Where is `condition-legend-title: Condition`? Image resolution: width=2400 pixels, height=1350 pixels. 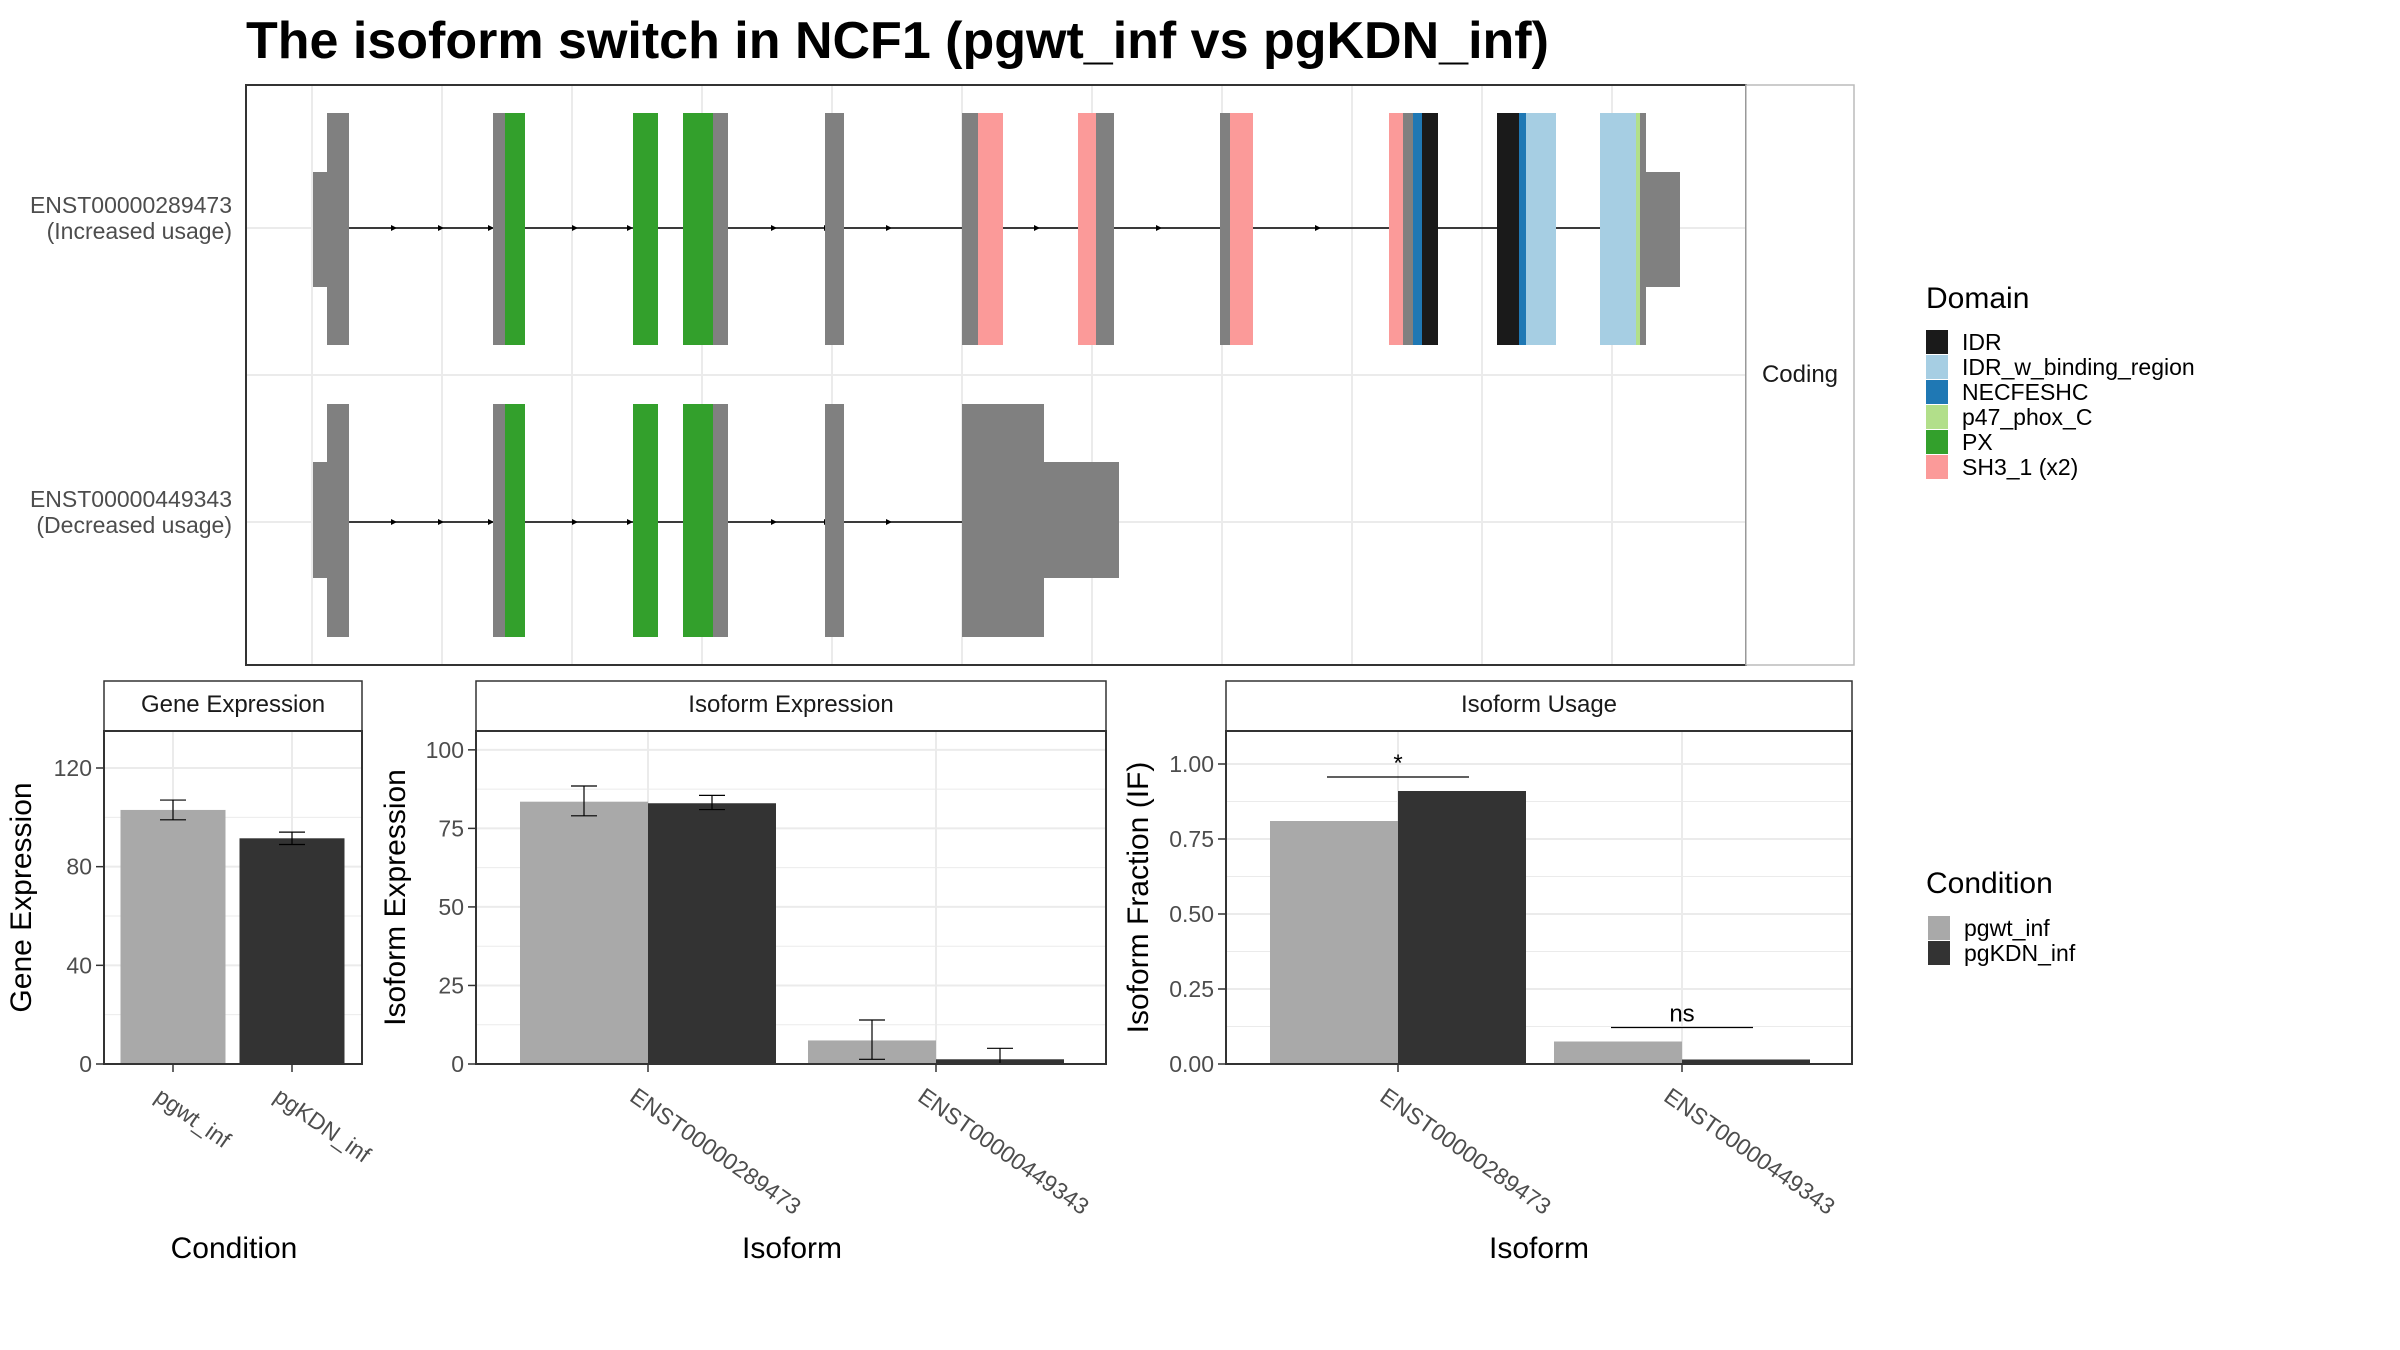
condition-legend-title: Condition is located at coordinates (1989, 883).